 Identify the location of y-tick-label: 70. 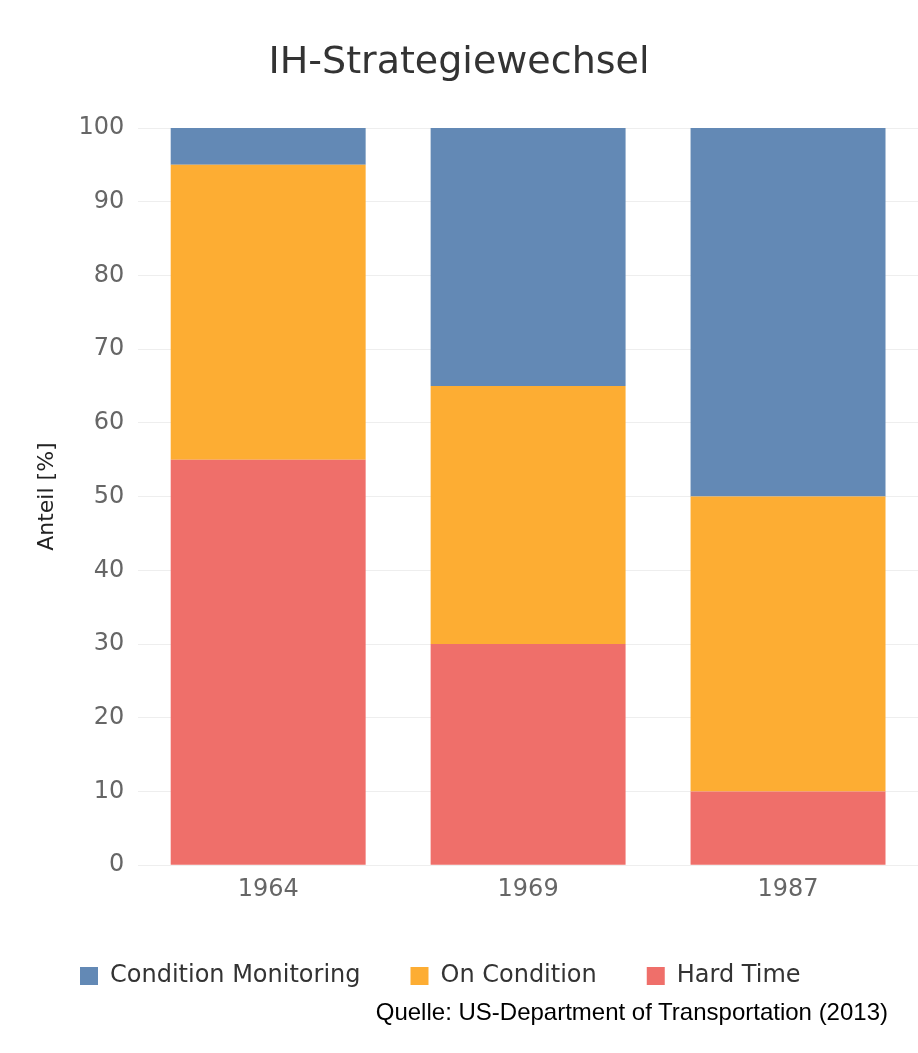
(109, 347).